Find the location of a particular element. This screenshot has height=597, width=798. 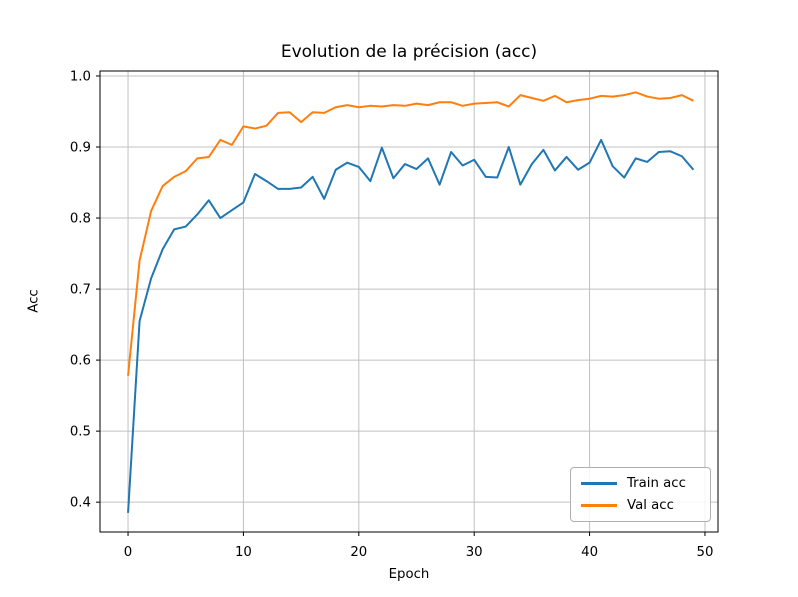

x-tick-label: 40 is located at coordinates (589, 552).